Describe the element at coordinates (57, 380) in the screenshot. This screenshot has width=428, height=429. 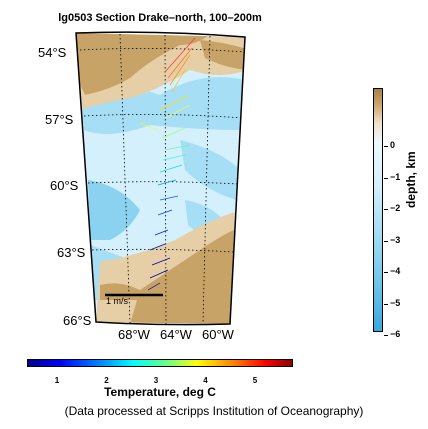
I see `temperature-tick-label: 1` at that location.